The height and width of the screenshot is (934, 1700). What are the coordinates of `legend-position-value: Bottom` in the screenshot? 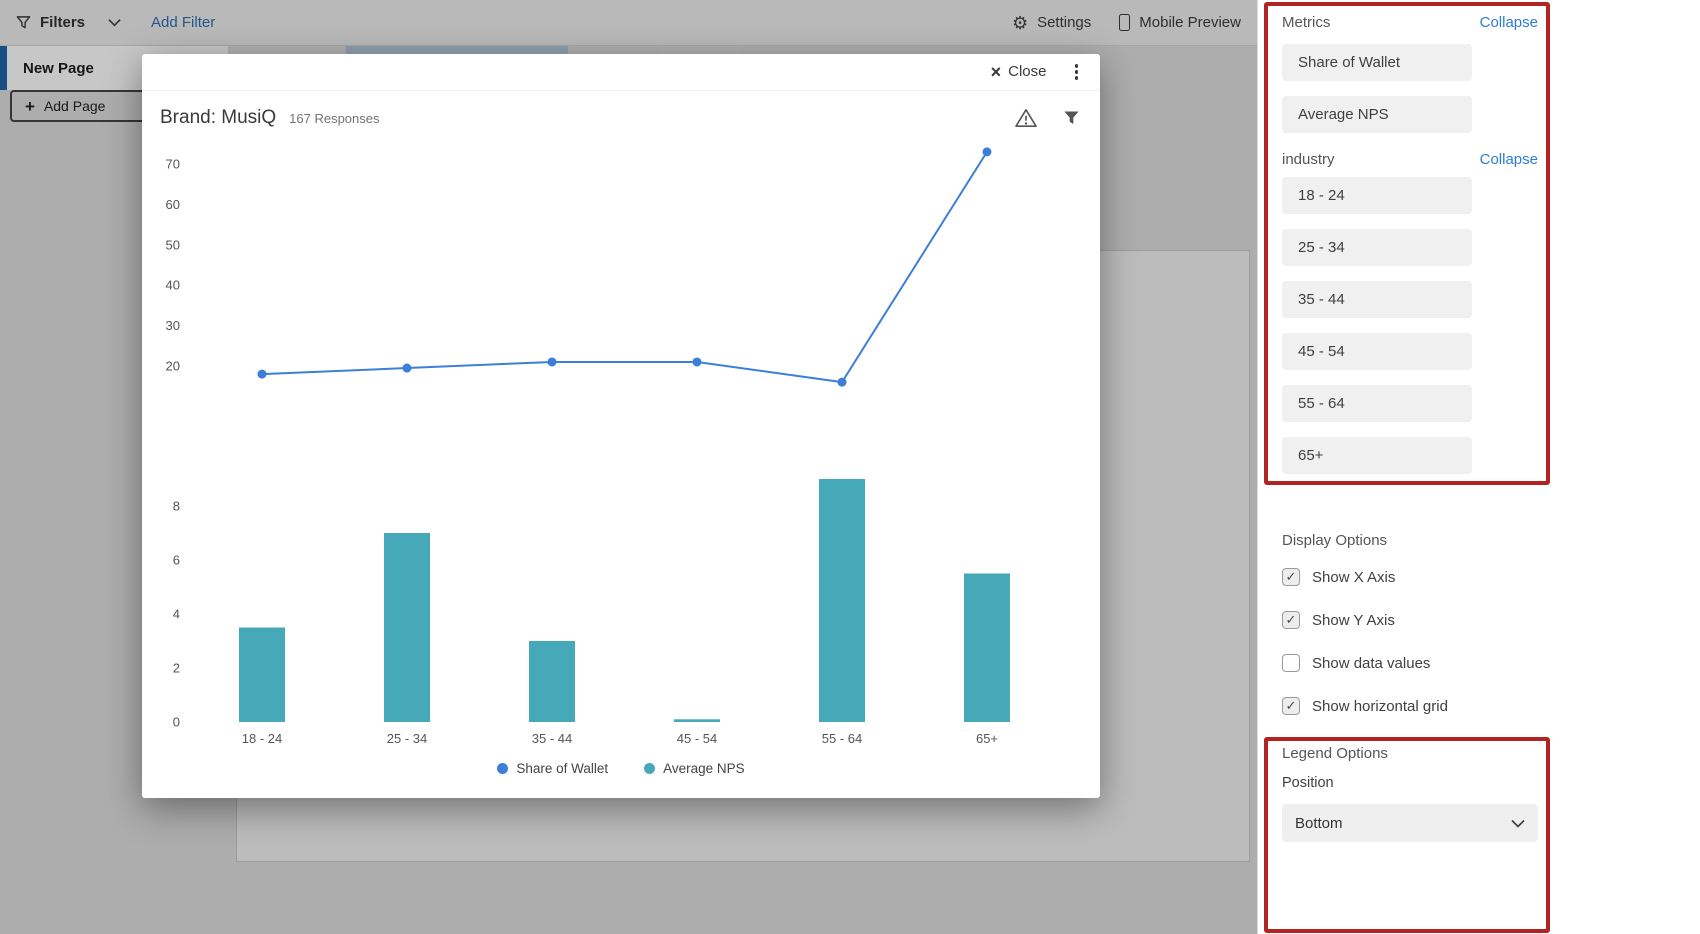 It's located at (1319, 823).